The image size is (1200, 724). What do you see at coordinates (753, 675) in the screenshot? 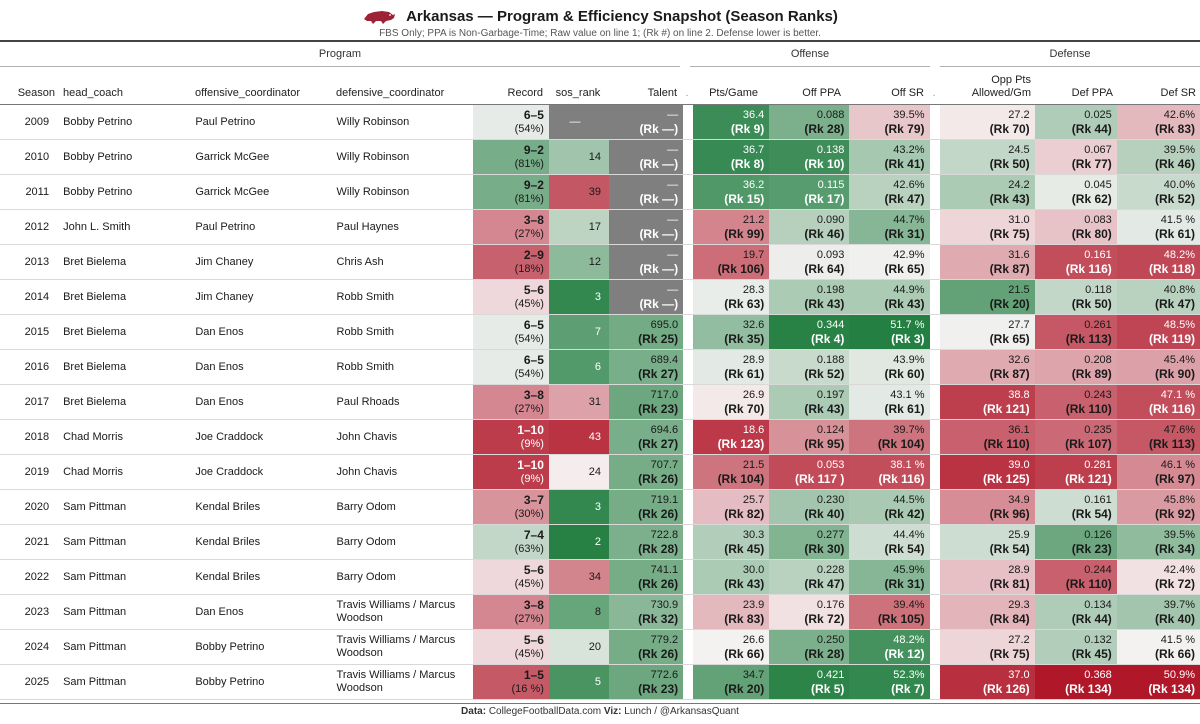
I see `pts-game-cell-value: 34.7` at bounding box center [753, 675].